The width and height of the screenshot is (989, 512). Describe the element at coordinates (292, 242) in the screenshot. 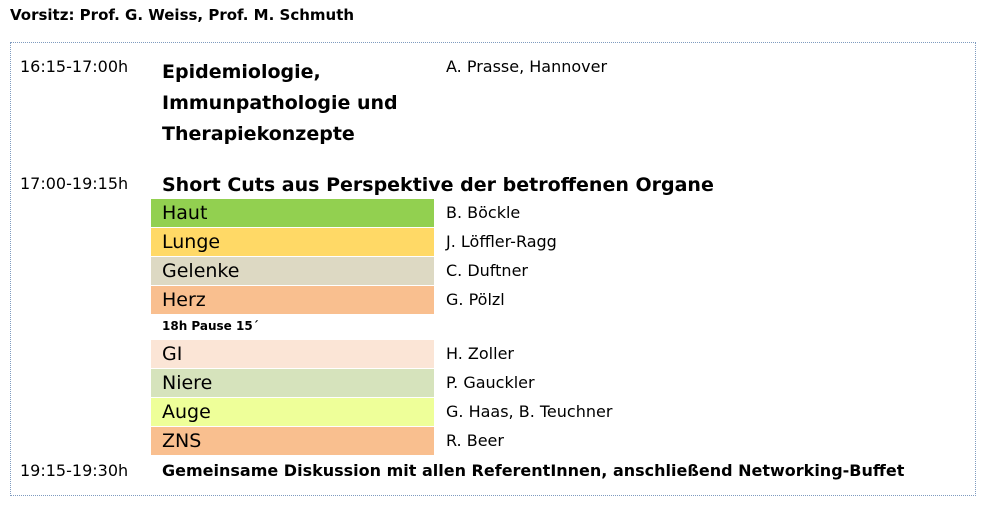

I see `organ-lunge: Lunge` at that location.